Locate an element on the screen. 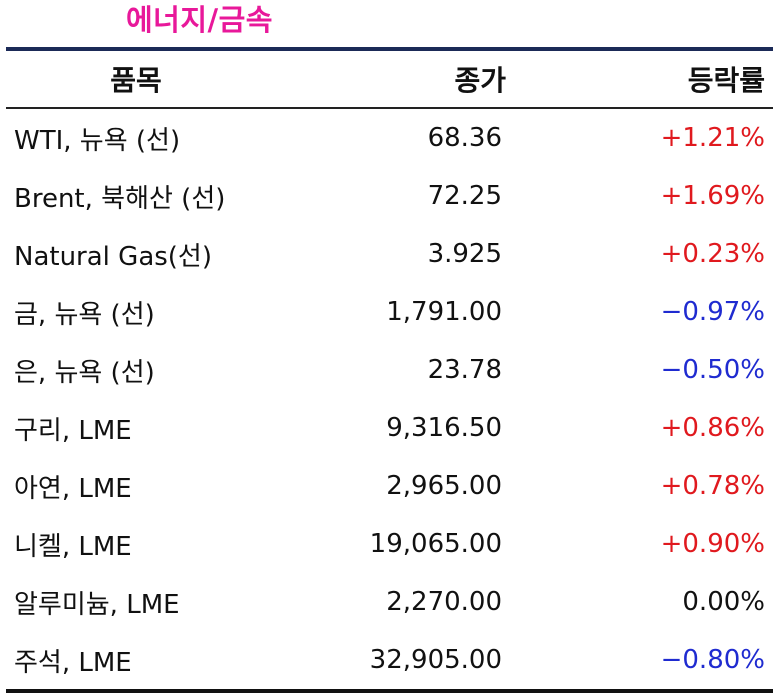 This screenshot has height=693, width=773. table-row: 금, 뉴욕 (선) 1,791.00 −0.97% is located at coordinates (389, 312).